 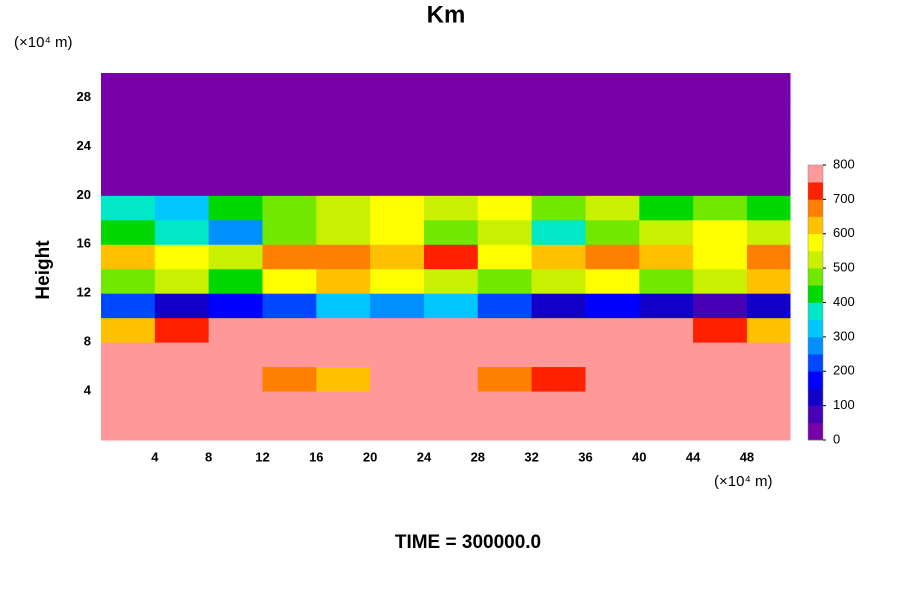 What do you see at coordinates (155, 456) in the screenshot?
I see `x-tick-label: 4` at bounding box center [155, 456].